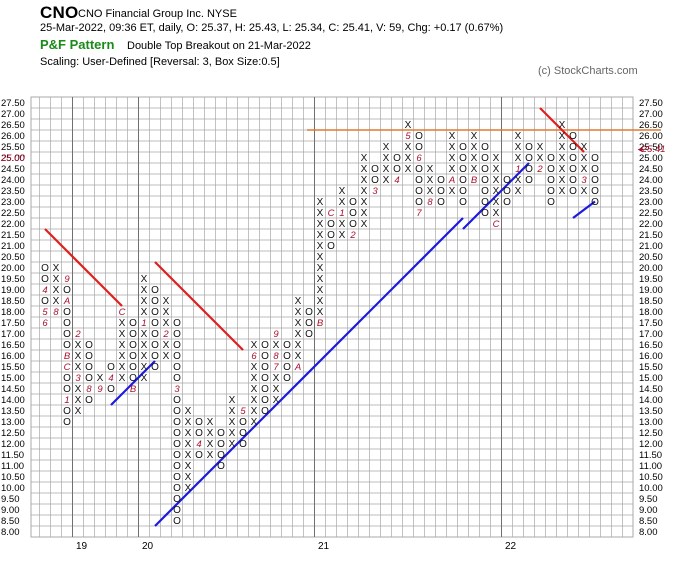 The image size is (700, 569). I want to click on y-tick-label-right: 26.50, so click(651, 125).